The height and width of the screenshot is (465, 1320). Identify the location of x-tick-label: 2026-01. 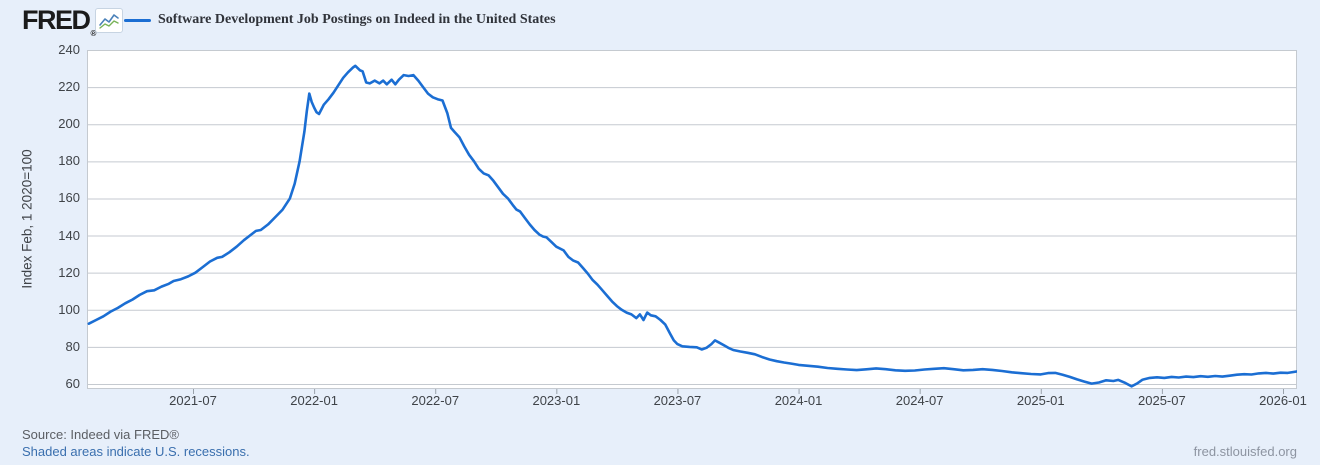
(1283, 400).